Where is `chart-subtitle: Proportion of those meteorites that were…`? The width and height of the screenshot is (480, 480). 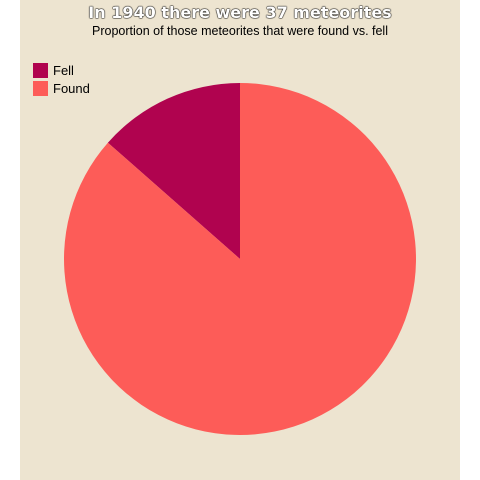
chart-subtitle: Proportion of those meteorites that were… is located at coordinates (240, 31).